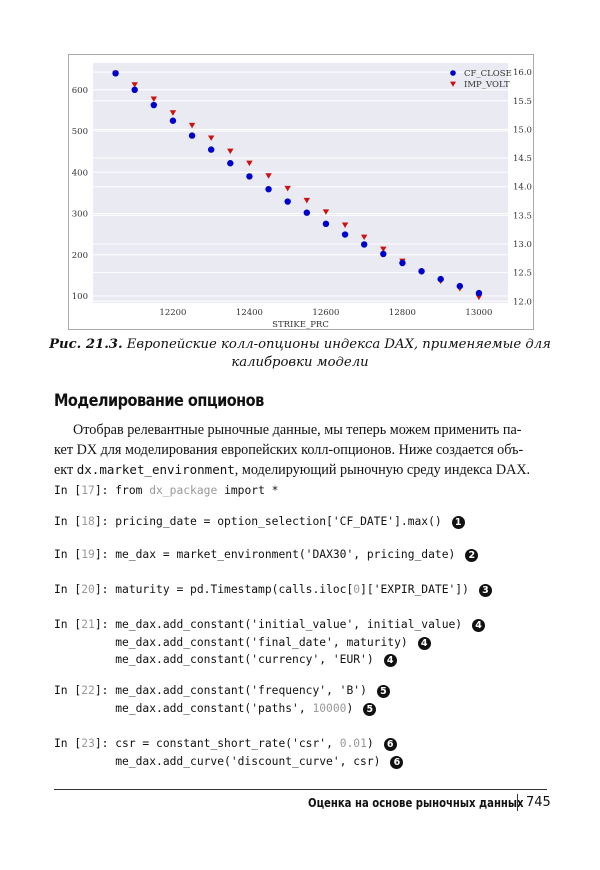  What do you see at coordinates (214, 659) in the screenshot?
I see `code-token: me_dax.add_constant('currency', 'EUR')` at bounding box center [214, 659].